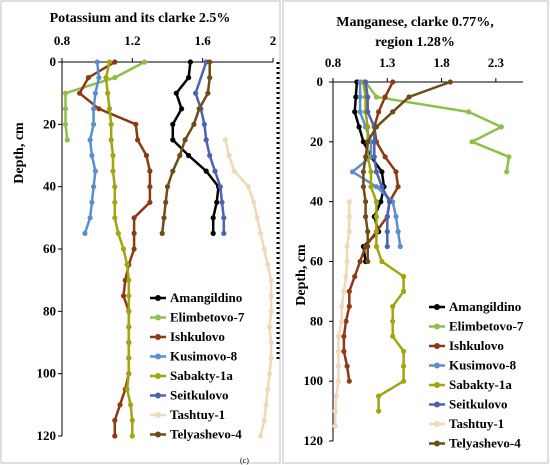 This screenshot has width=550, height=465. What do you see at coordinates (476, 423) in the screenshot?
I see `right-legend-label: Tashtuy-1` at bounding box center [476, 423].